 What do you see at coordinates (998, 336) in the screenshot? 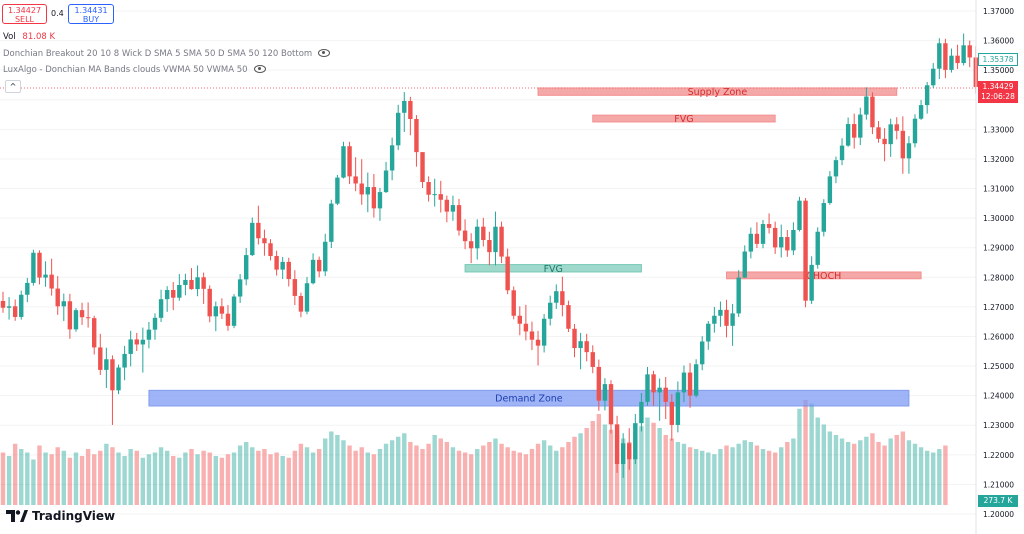
I see `price-tick-label: 1.26000` at bounding box center [998, 336].